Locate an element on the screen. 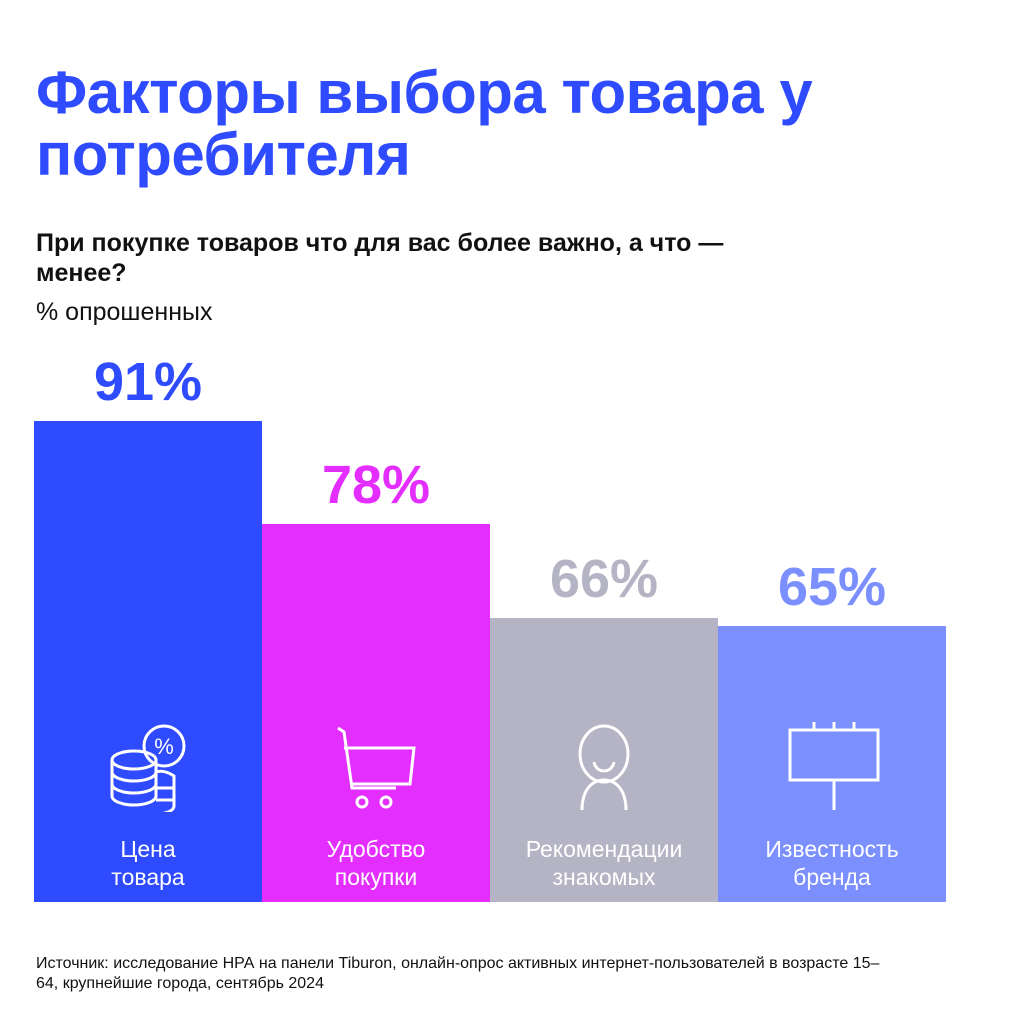 This screenshot has height=1024, width=1024. unit-label: % опрошенных is located at coordinates (124, 312).